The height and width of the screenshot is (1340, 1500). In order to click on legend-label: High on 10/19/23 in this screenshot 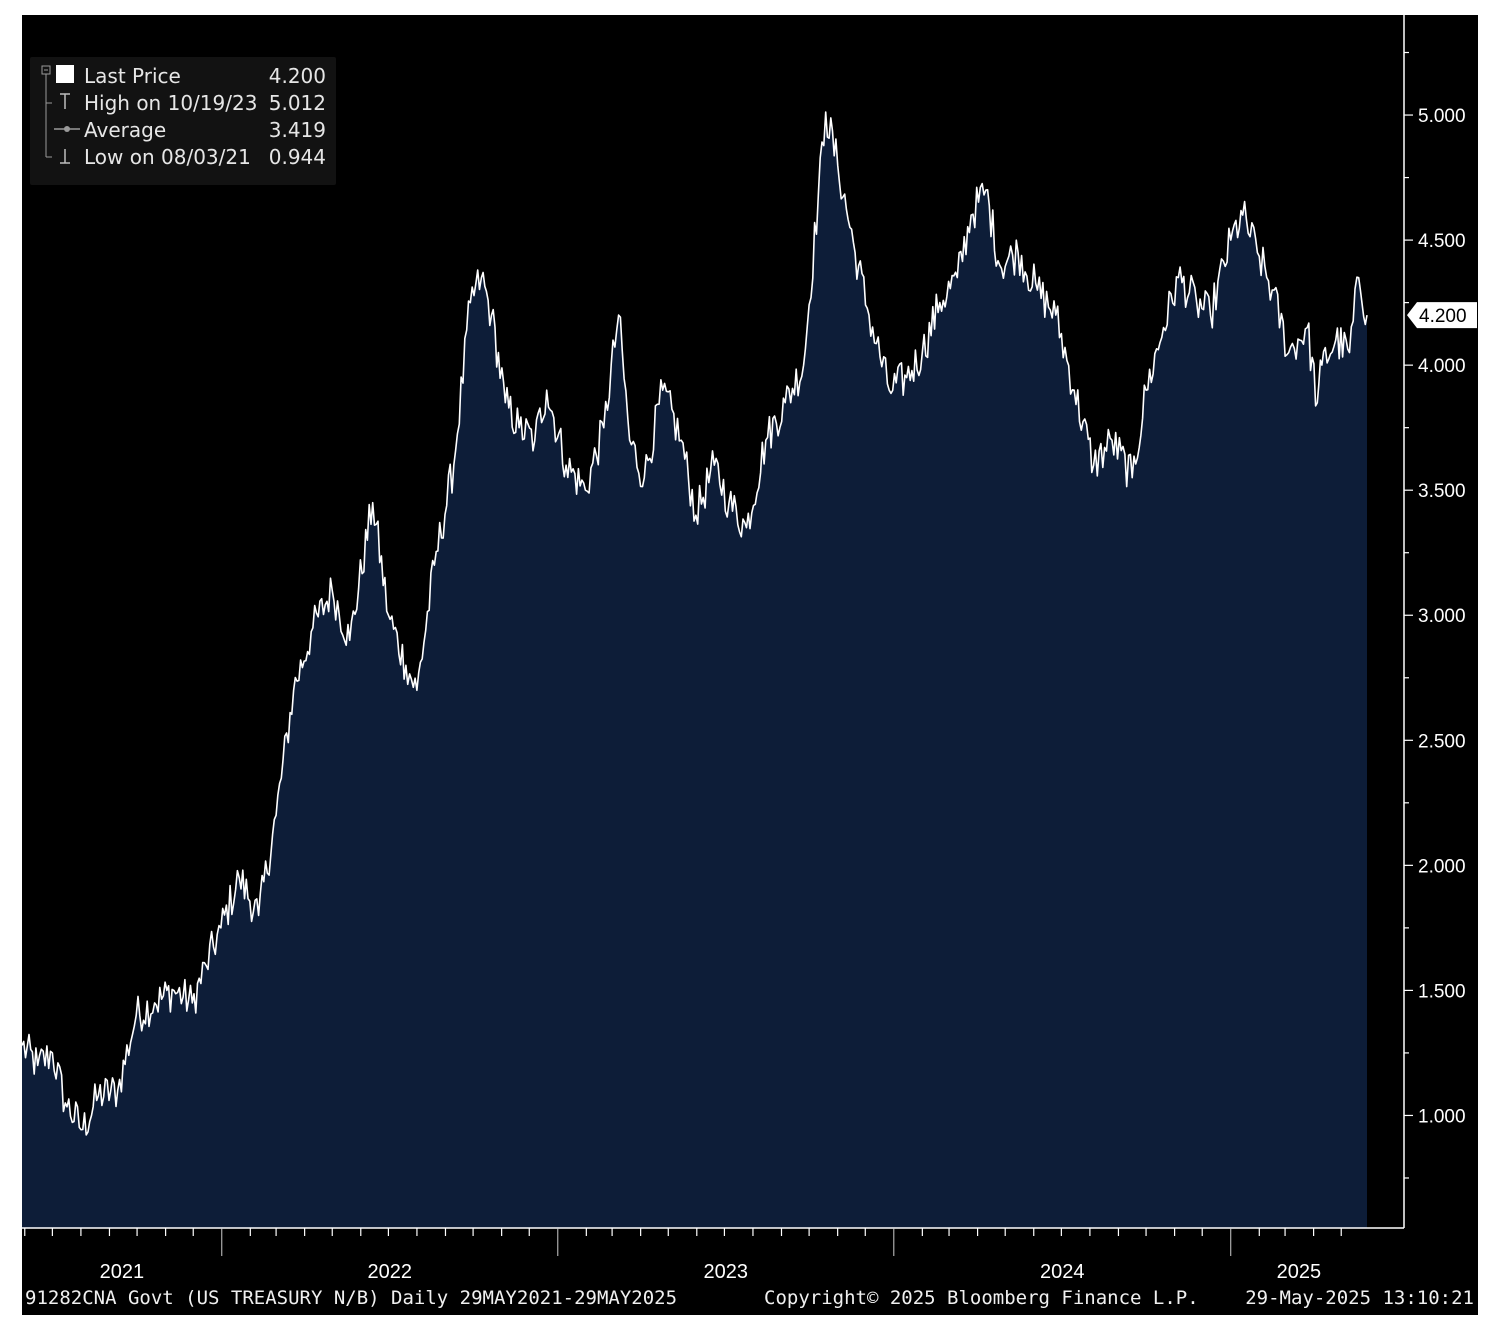, I will do `click(171, 103)`.